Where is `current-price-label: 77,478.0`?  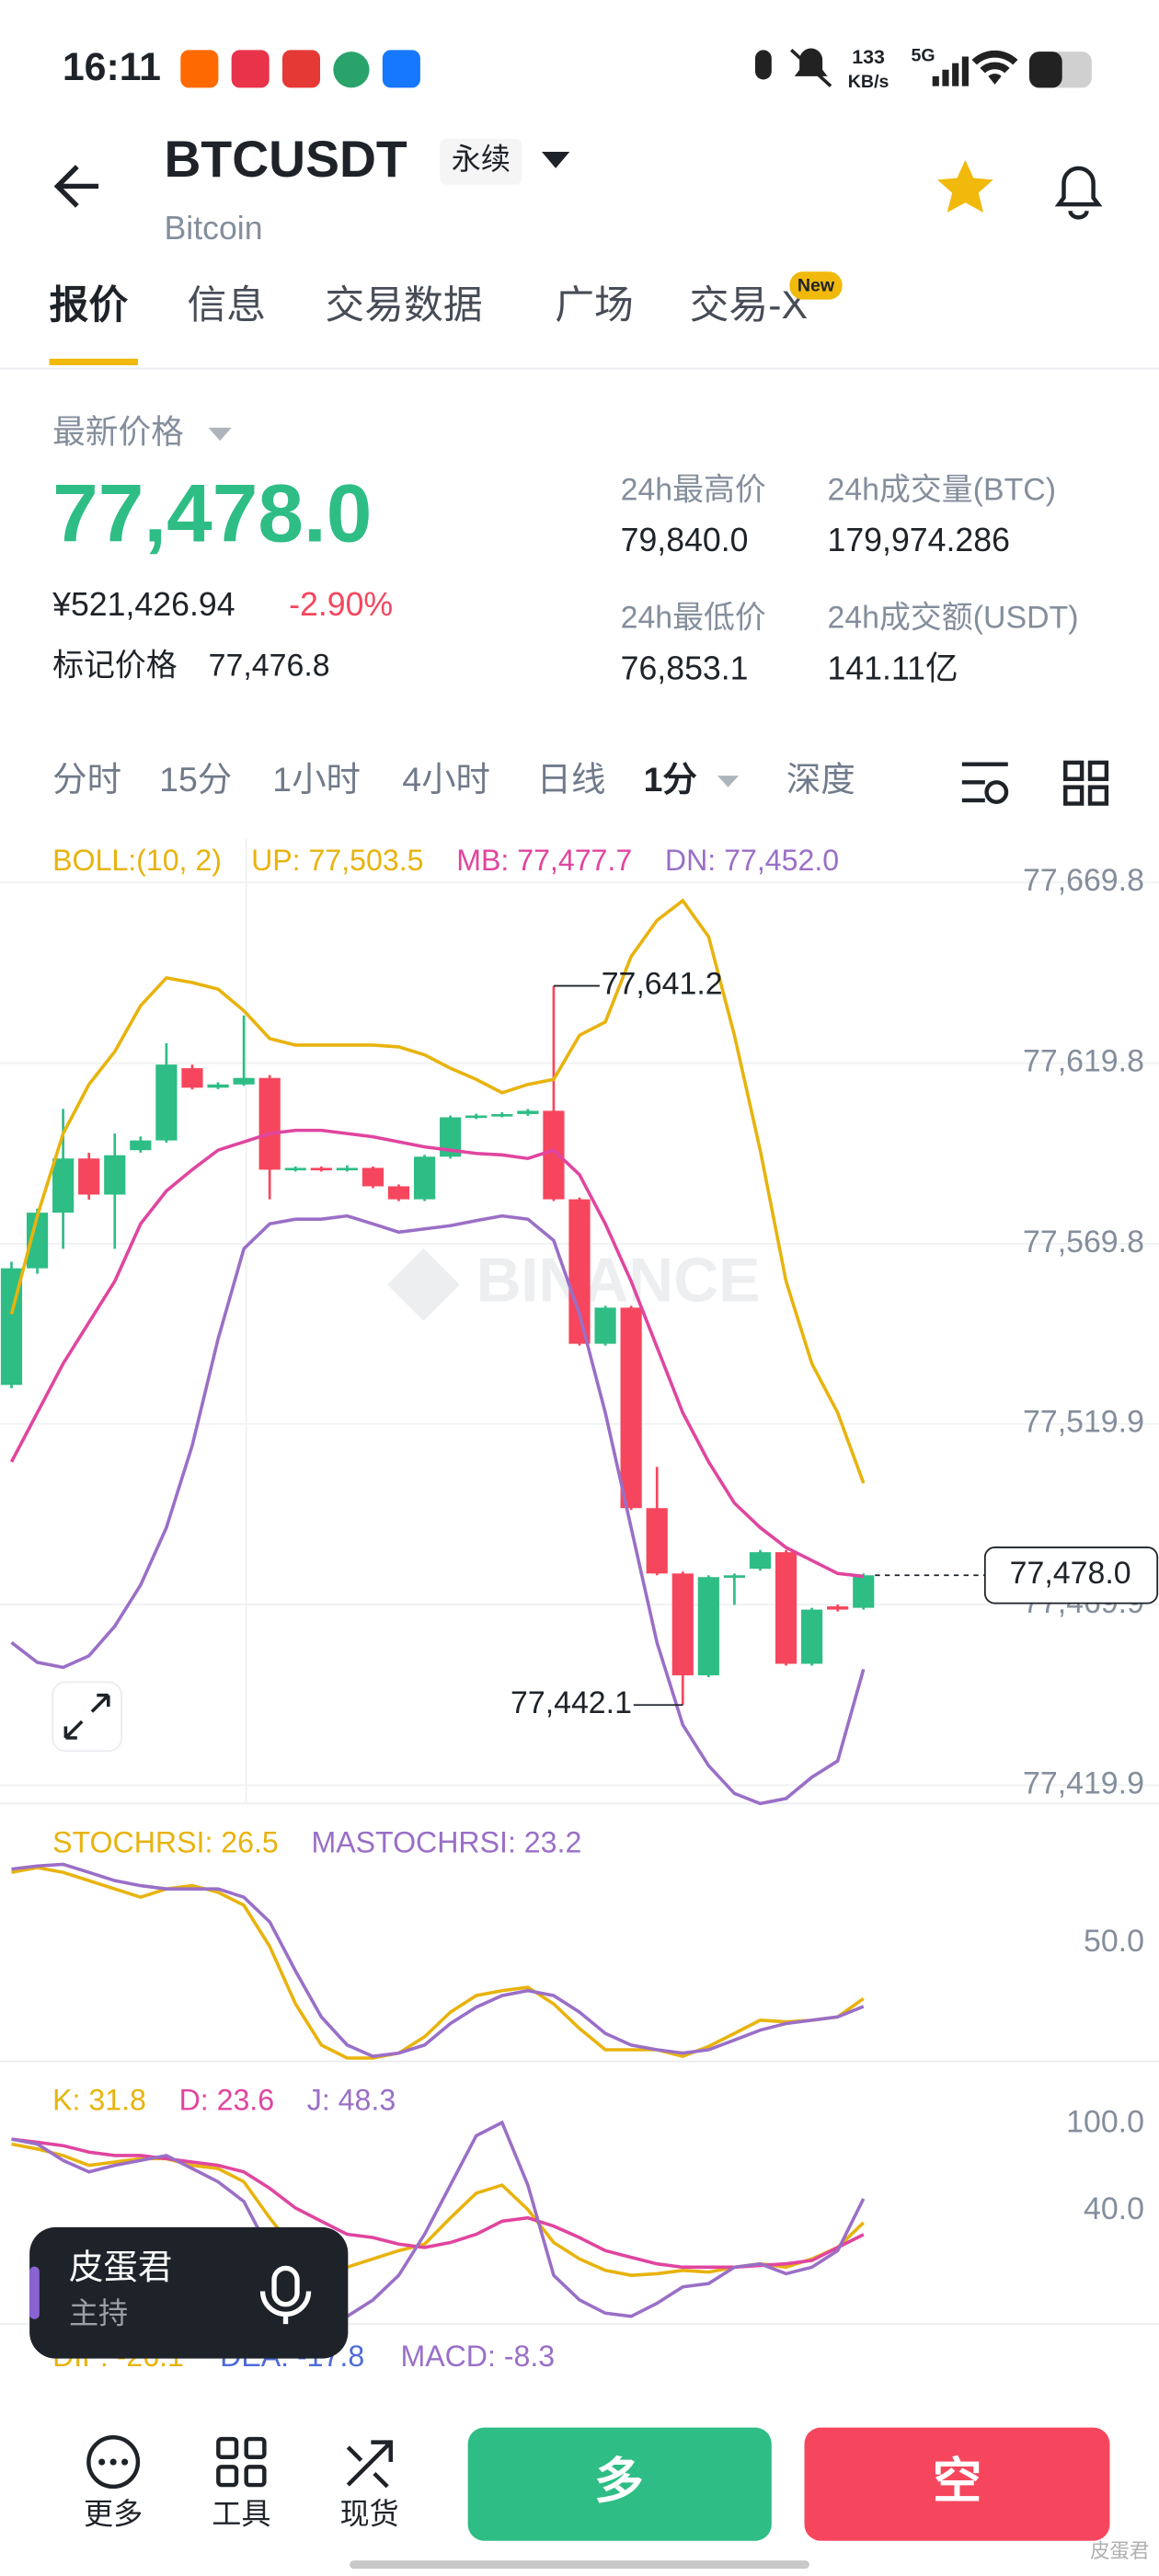 current-price-label: 77,478.0 is located at coordinates (1070, 1573).